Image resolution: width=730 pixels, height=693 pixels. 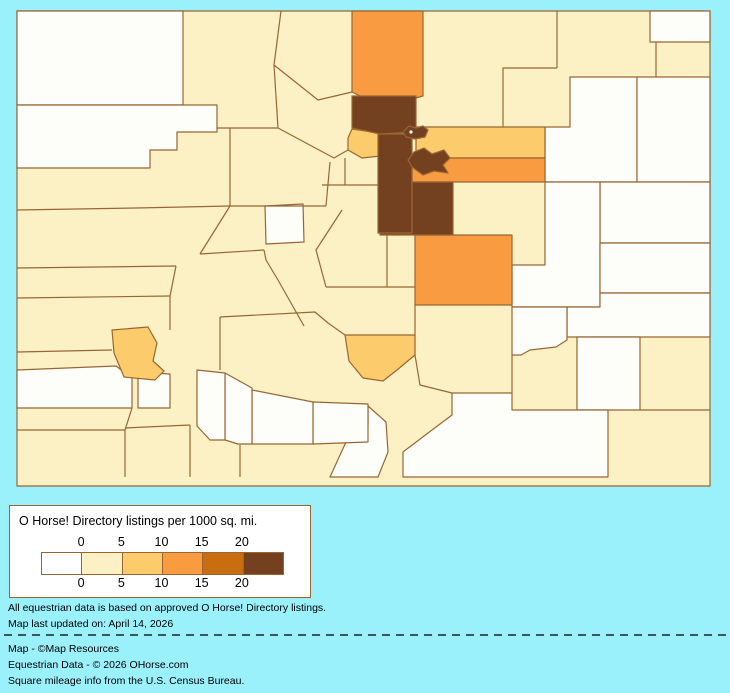 I want to click on county-sedgwick, so click(x=680, y=26).